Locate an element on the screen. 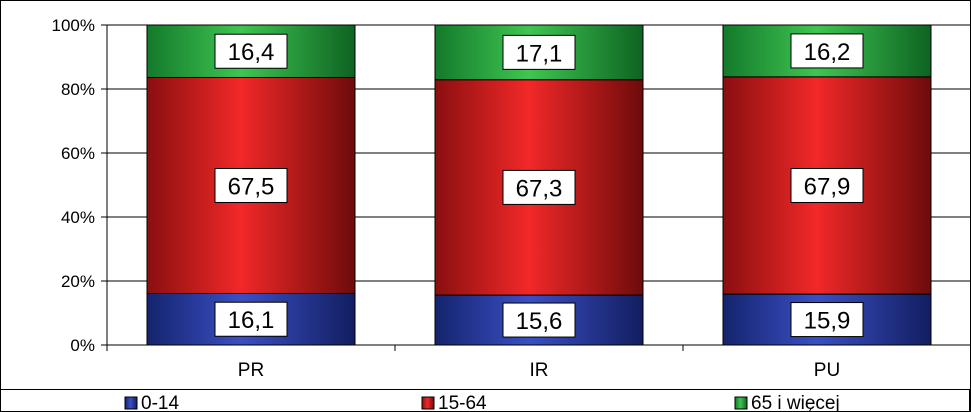  legend-label: 65 i więcej is located at coordinates (795, 402).